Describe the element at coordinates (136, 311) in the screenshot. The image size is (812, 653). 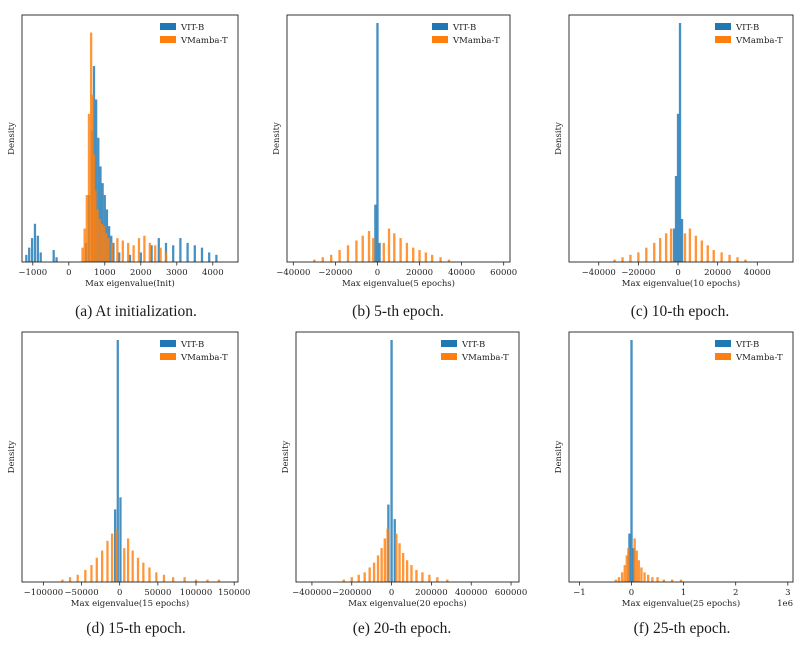
I see `panel-caption: (a) At initialization.` at that location.